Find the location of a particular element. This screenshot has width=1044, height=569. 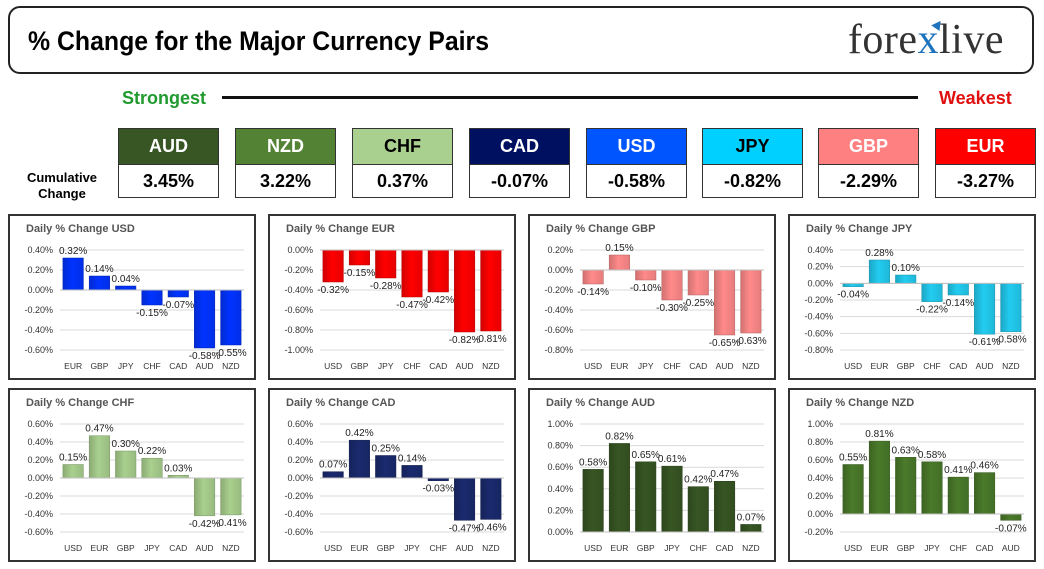

chart-title: Daily % Change CHF is located at coordinates (80, 403).